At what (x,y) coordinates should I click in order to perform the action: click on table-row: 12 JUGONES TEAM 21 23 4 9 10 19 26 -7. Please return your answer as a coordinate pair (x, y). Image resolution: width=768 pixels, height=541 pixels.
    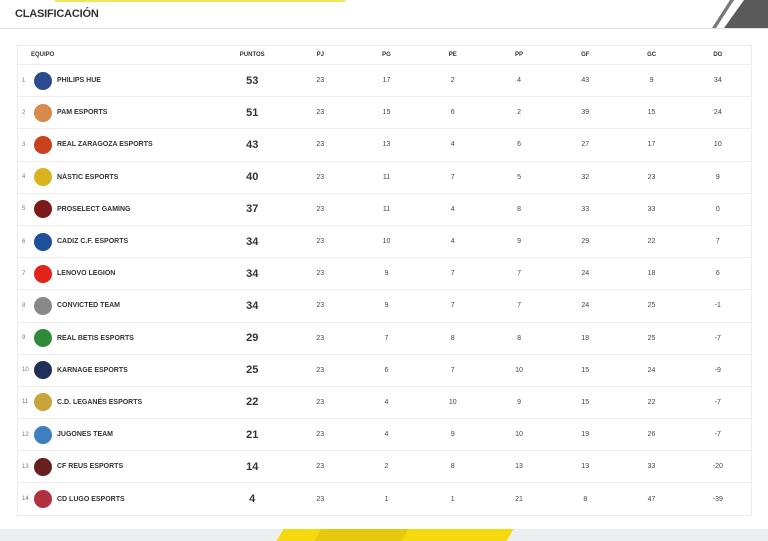
    Looking at the image, I should click on (384, 434).